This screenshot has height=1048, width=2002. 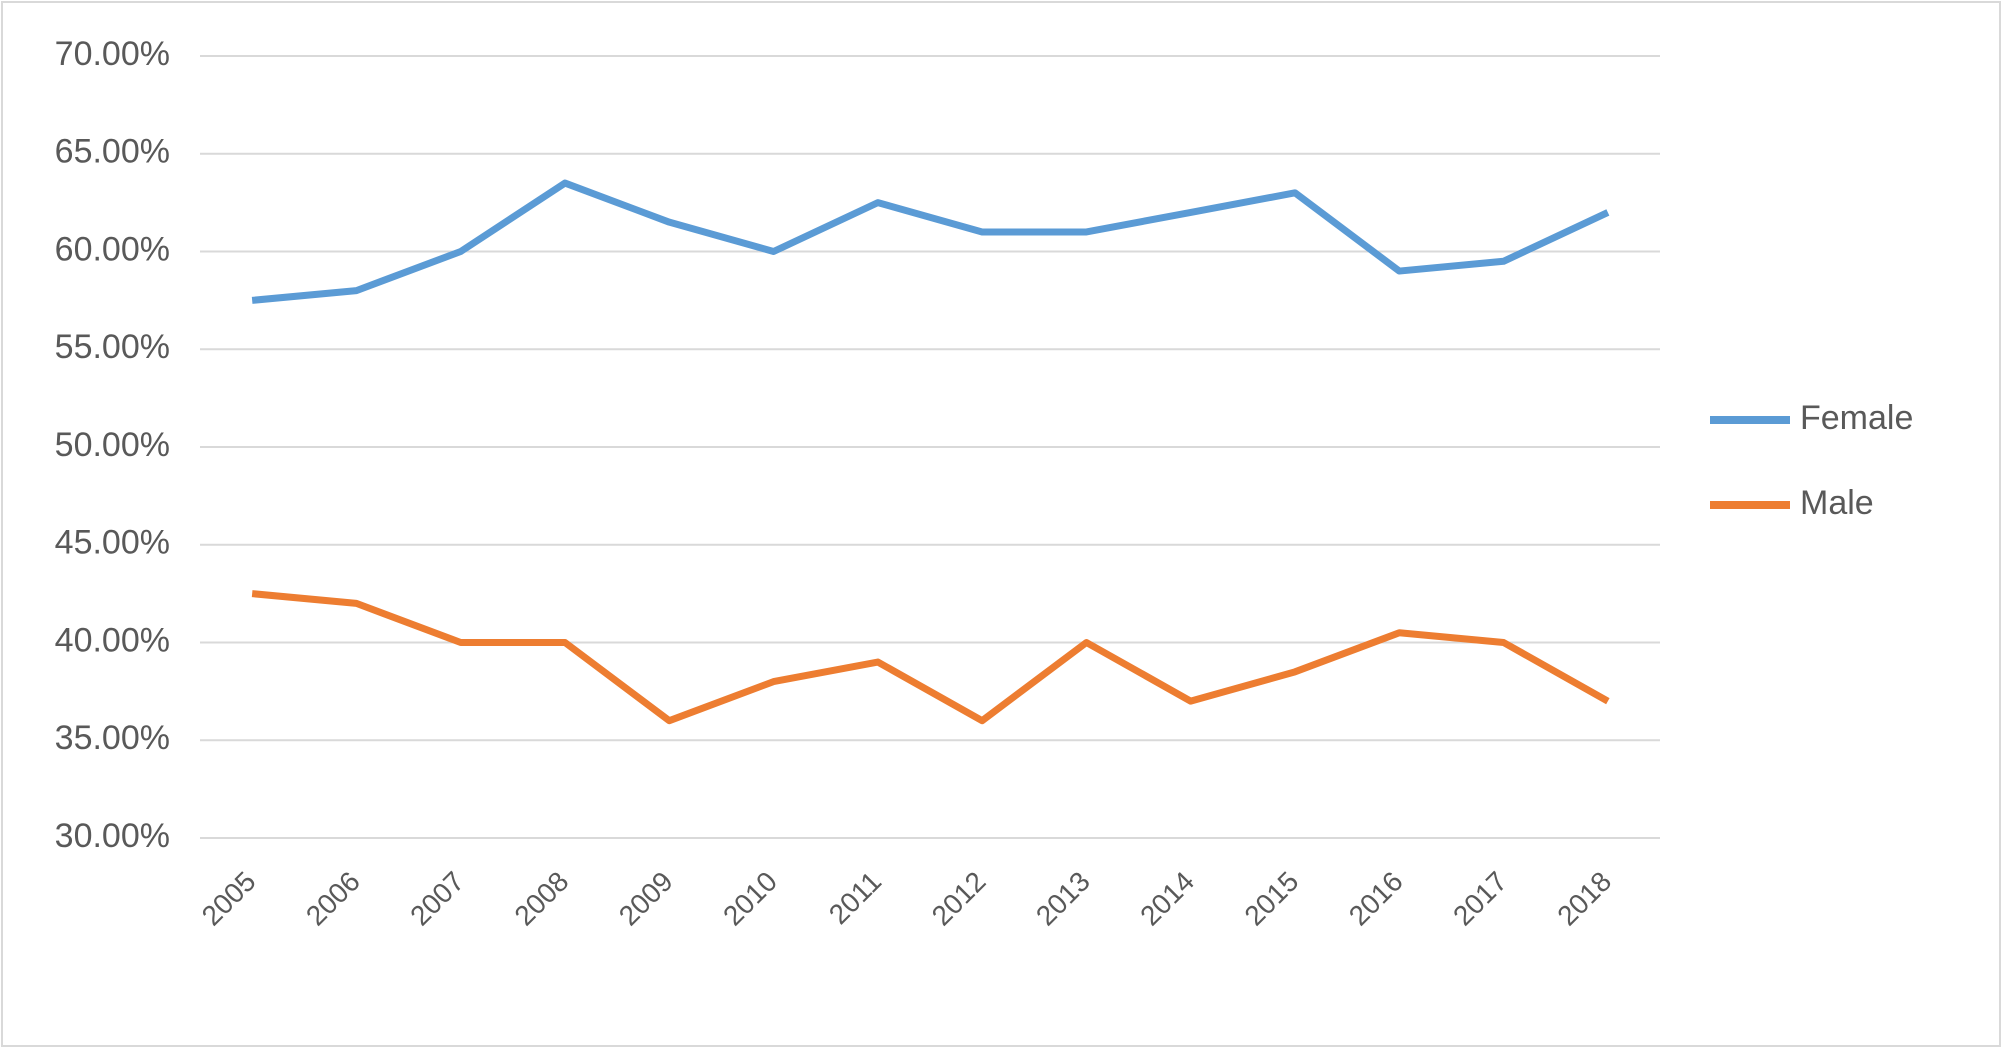 What do you see at coordinates (112, 836) in the screenshot?
I see `y-tick-label: 30.00%` at bounding box center [112, 836].